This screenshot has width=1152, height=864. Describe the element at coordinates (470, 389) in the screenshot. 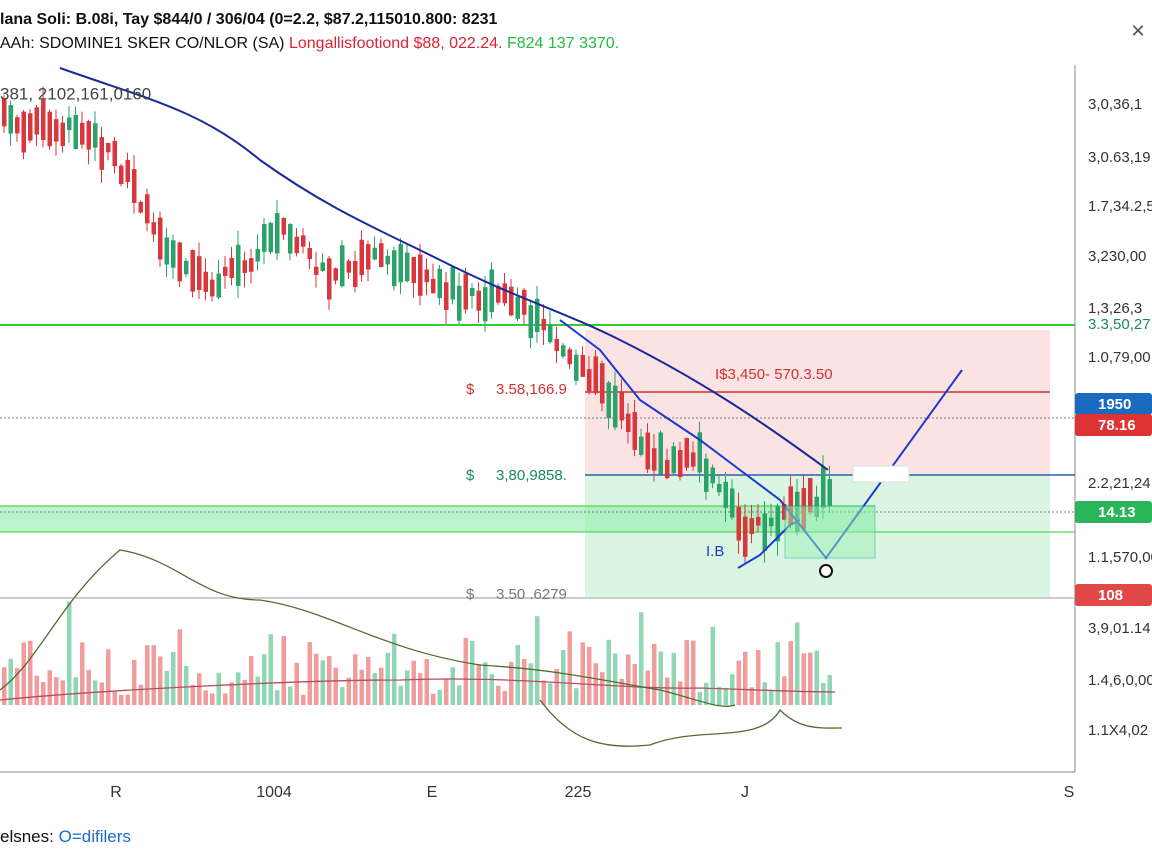

I see `target-symbol: $` at that location.